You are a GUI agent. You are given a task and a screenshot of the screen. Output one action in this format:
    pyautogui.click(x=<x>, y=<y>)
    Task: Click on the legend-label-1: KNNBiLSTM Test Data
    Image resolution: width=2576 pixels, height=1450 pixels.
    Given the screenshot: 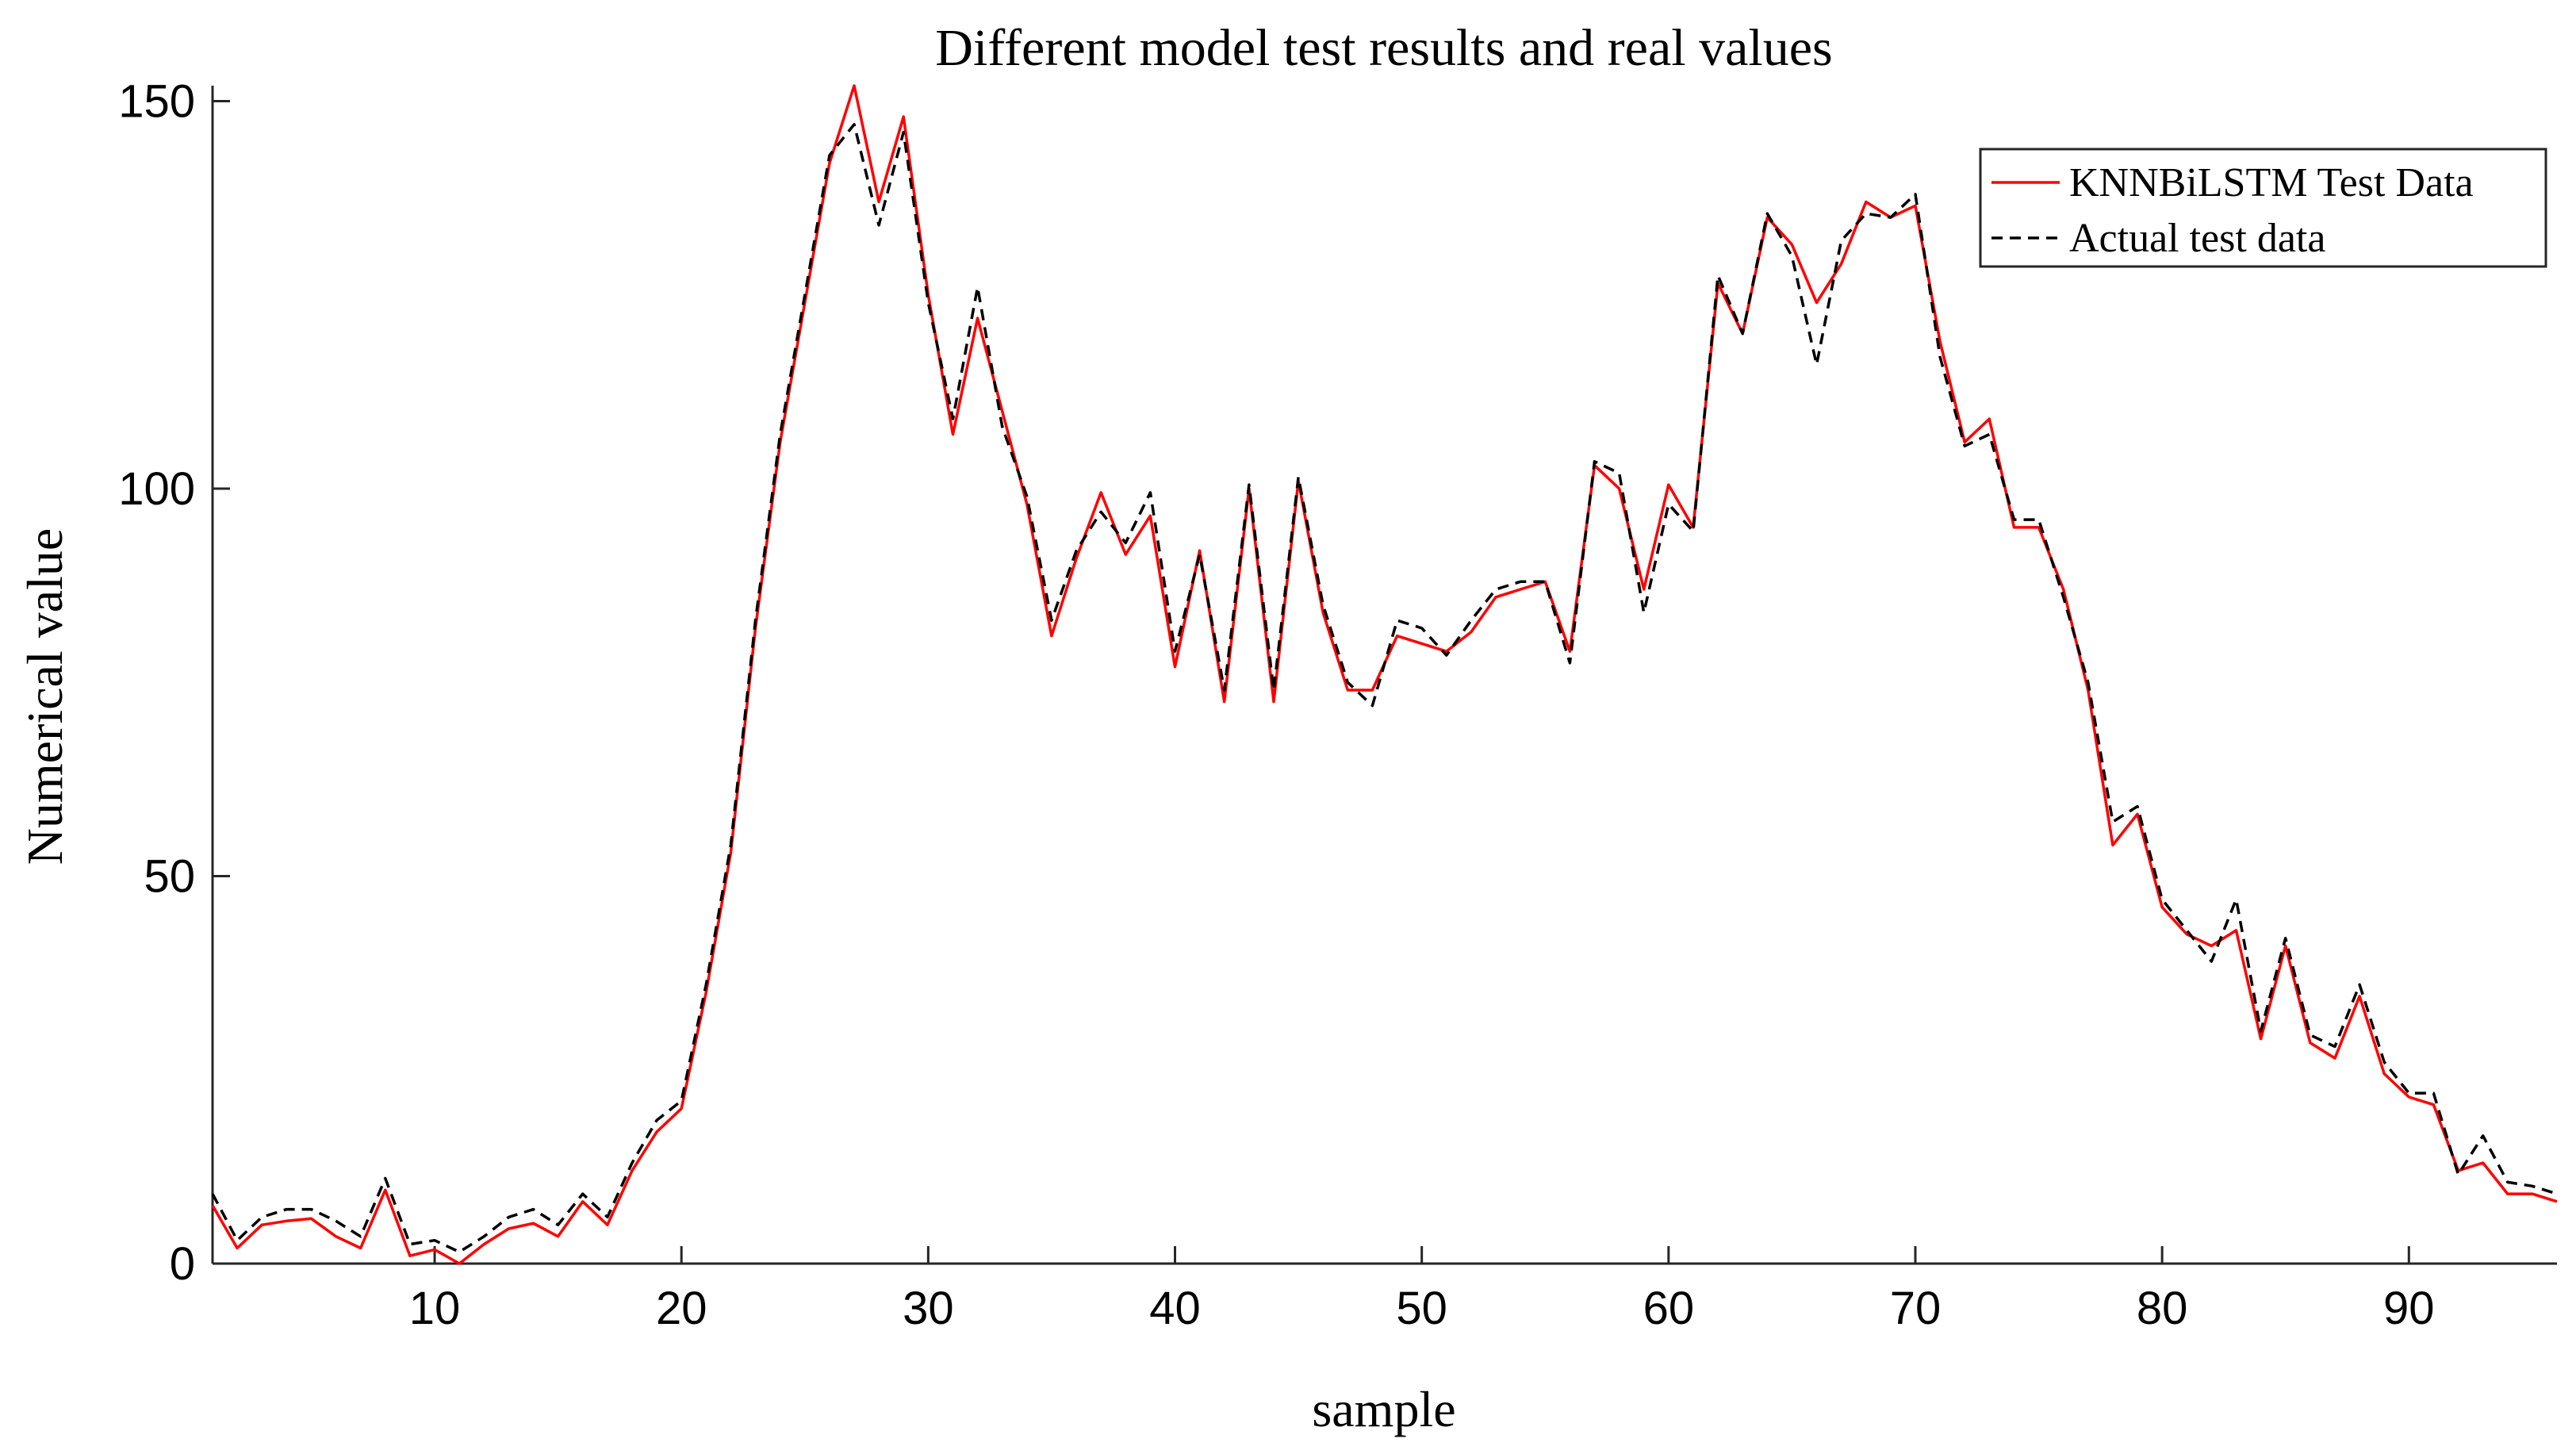 What is the action you would take?
    pyautogui.click(x=2271, y=183)
    